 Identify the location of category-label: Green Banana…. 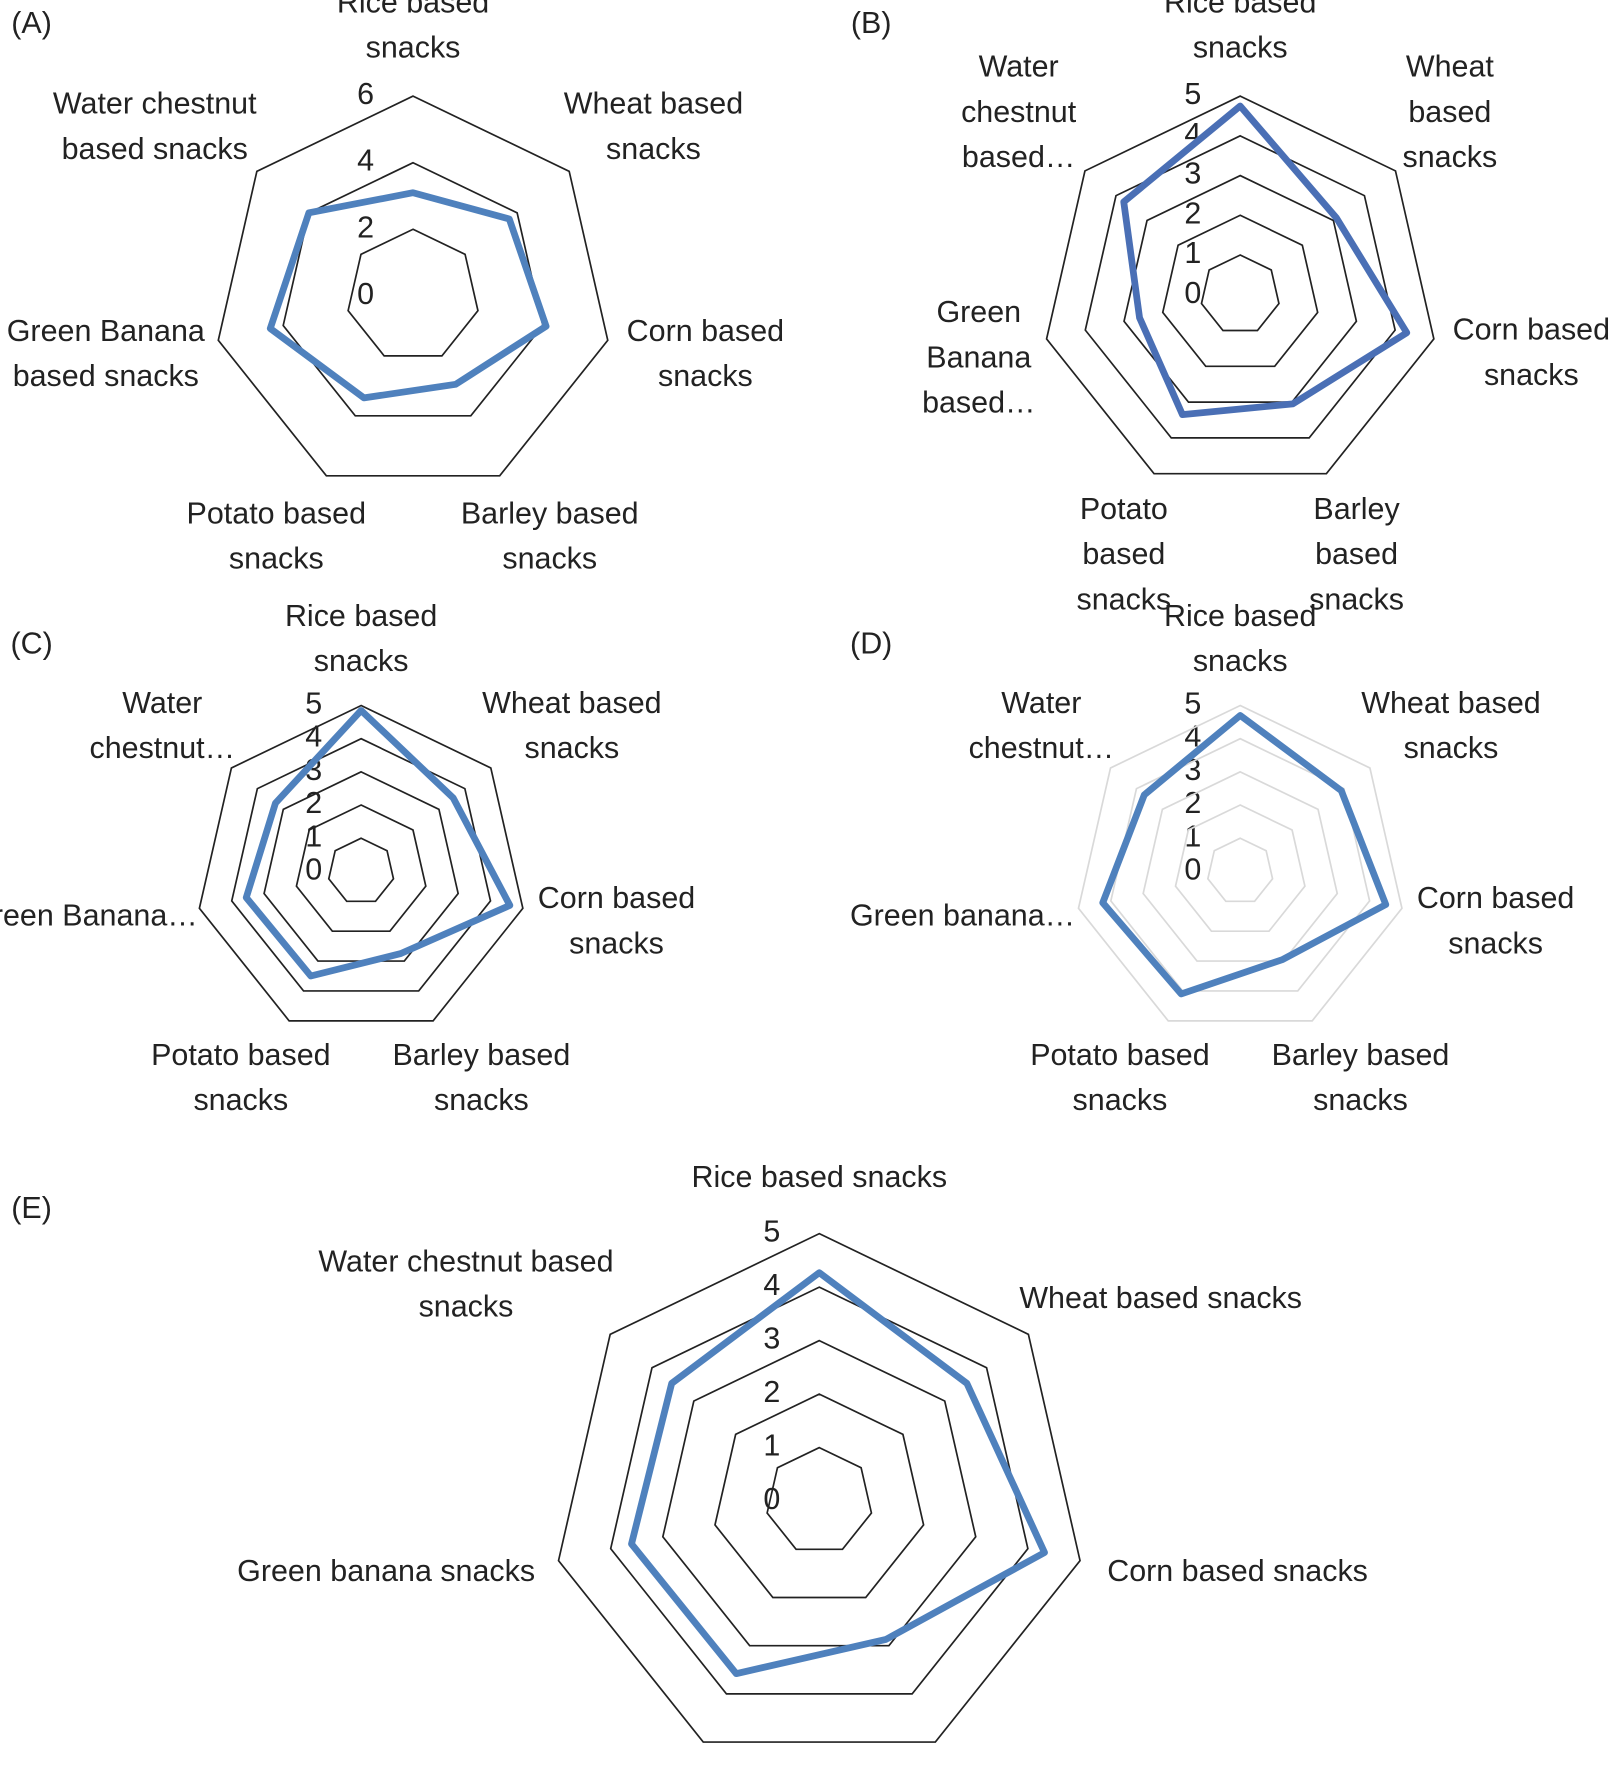
(99, 916).